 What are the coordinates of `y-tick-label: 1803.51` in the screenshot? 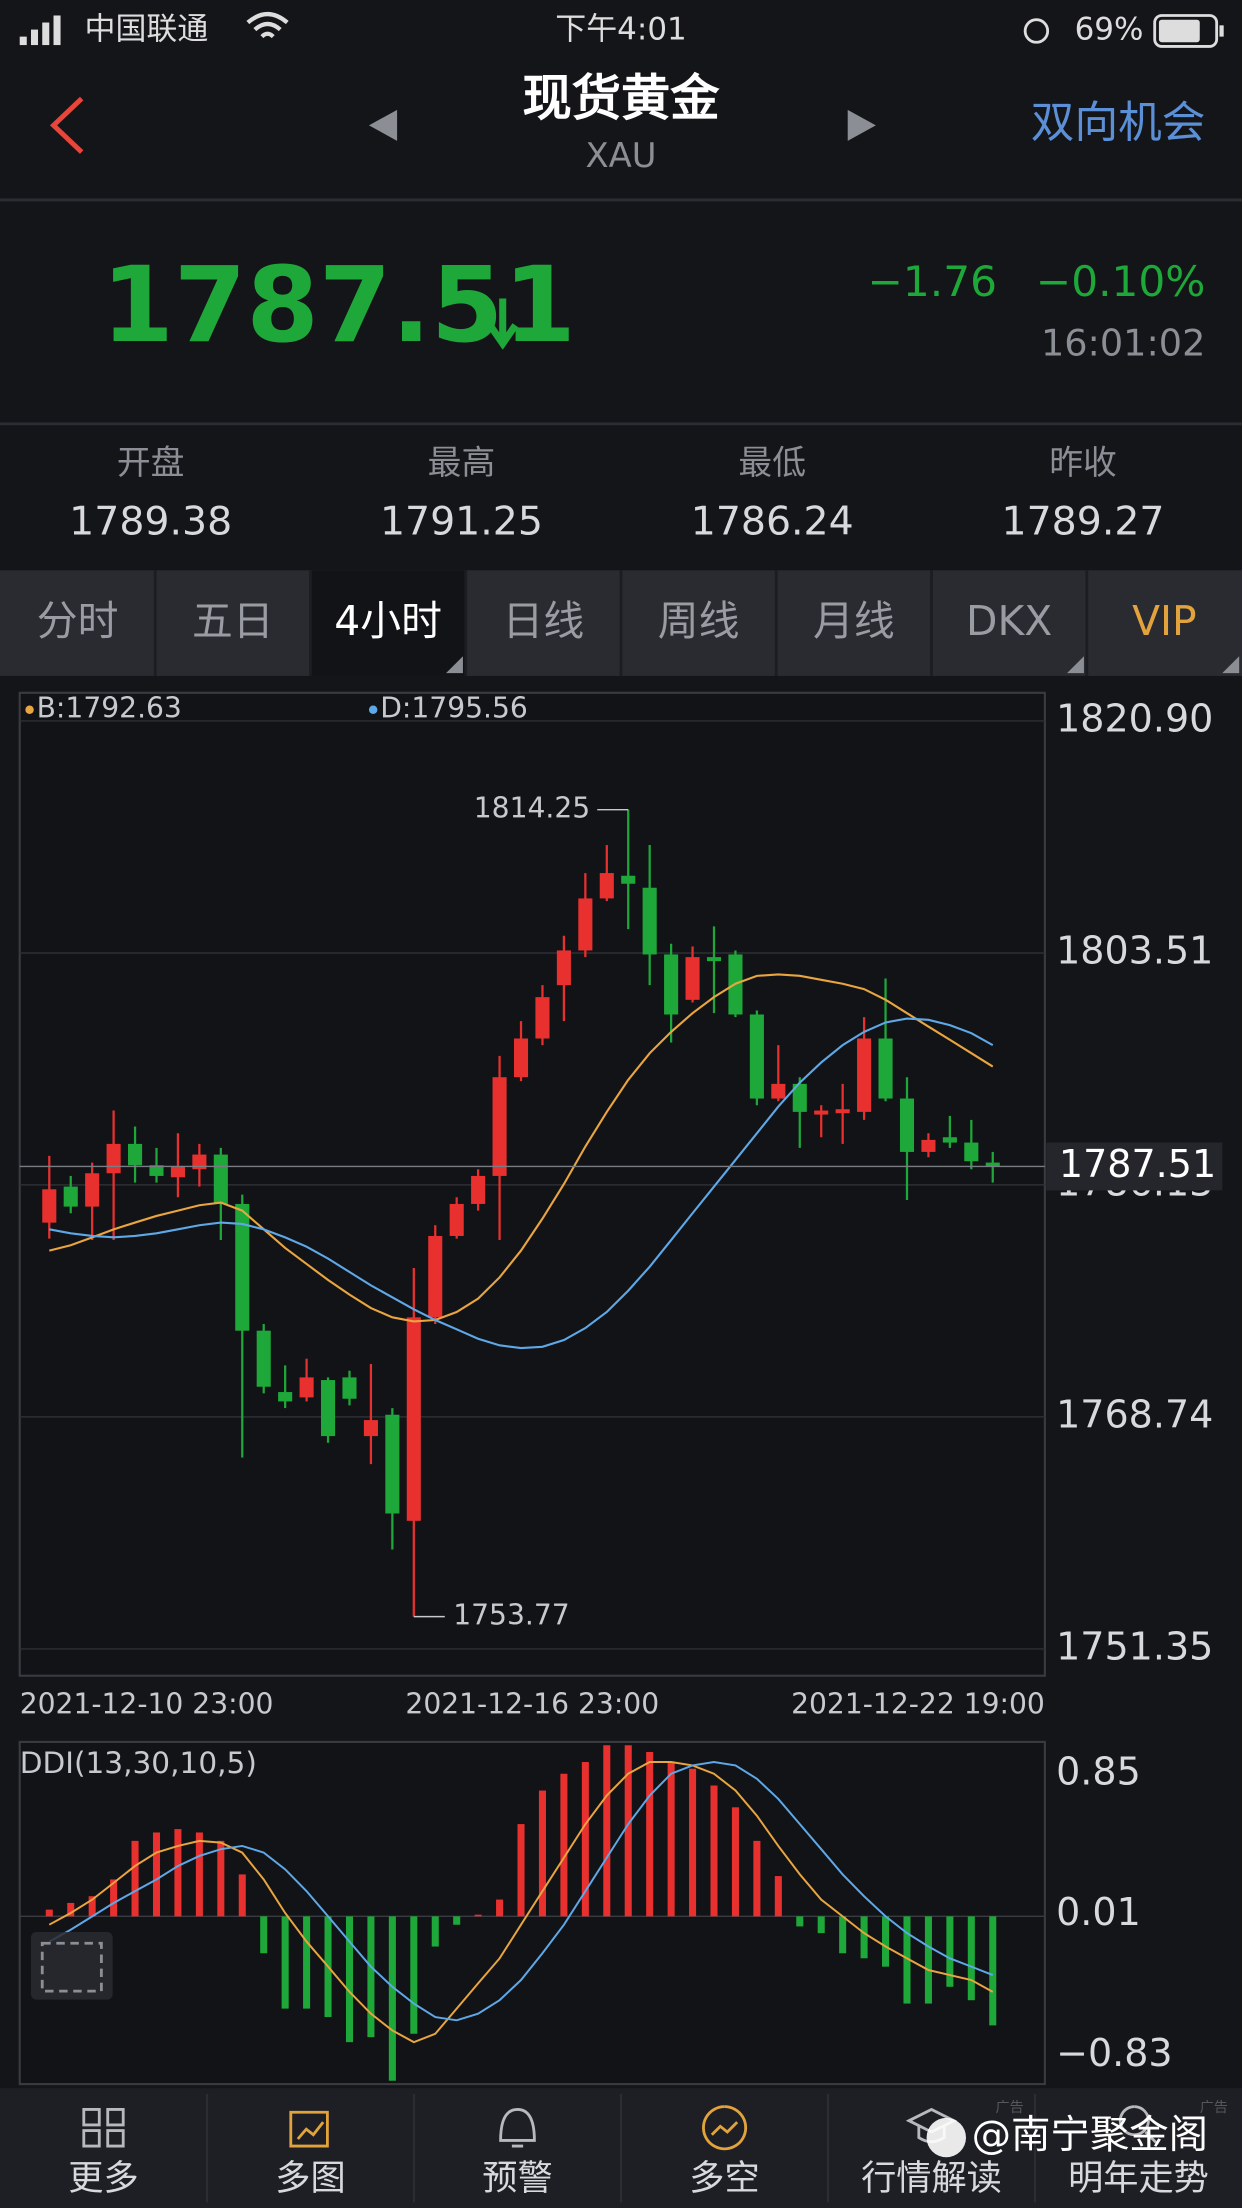 It's located at (1134, 950).